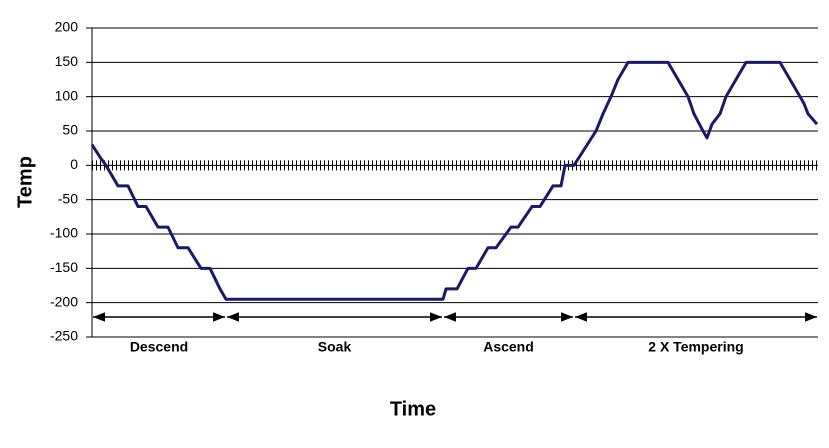  What do you see at coordinates (70, 130) in the screenshot?
I see `y-tick-label: 50` at bounding box center [70, 130].